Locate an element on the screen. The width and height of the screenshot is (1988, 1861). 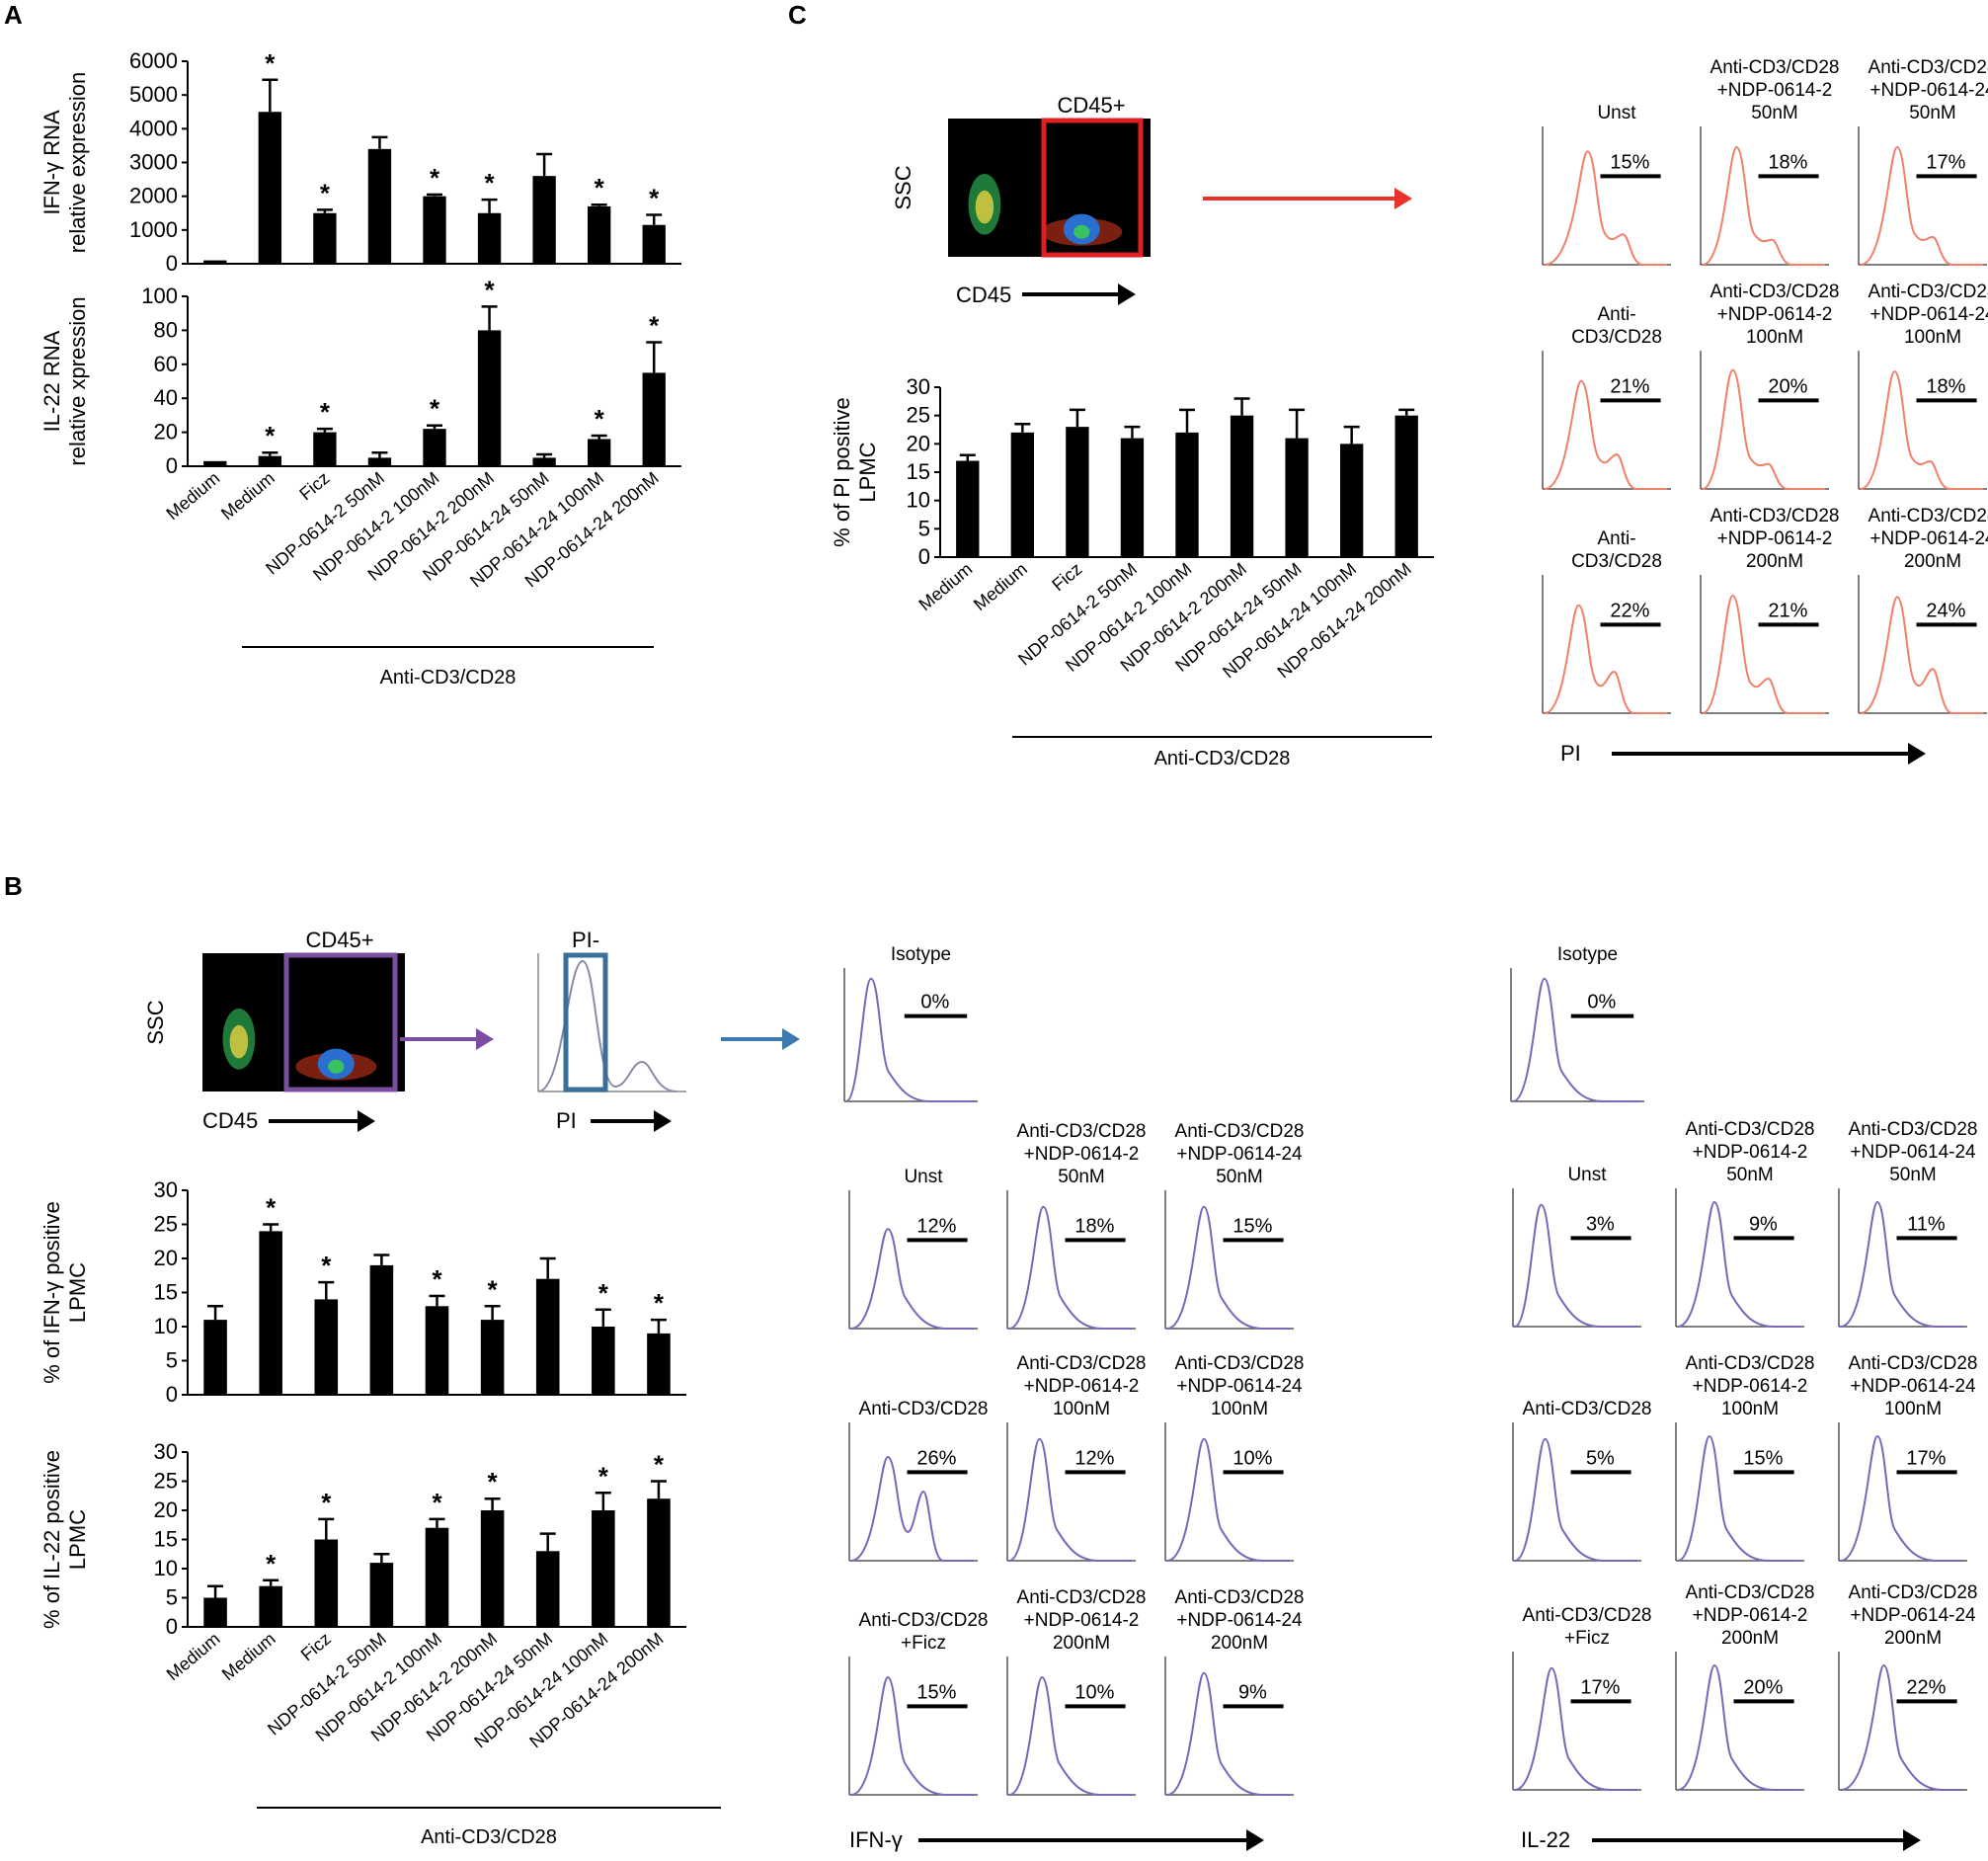
ifn-axis-arrow-head is located at coordinates (1255, 1840).